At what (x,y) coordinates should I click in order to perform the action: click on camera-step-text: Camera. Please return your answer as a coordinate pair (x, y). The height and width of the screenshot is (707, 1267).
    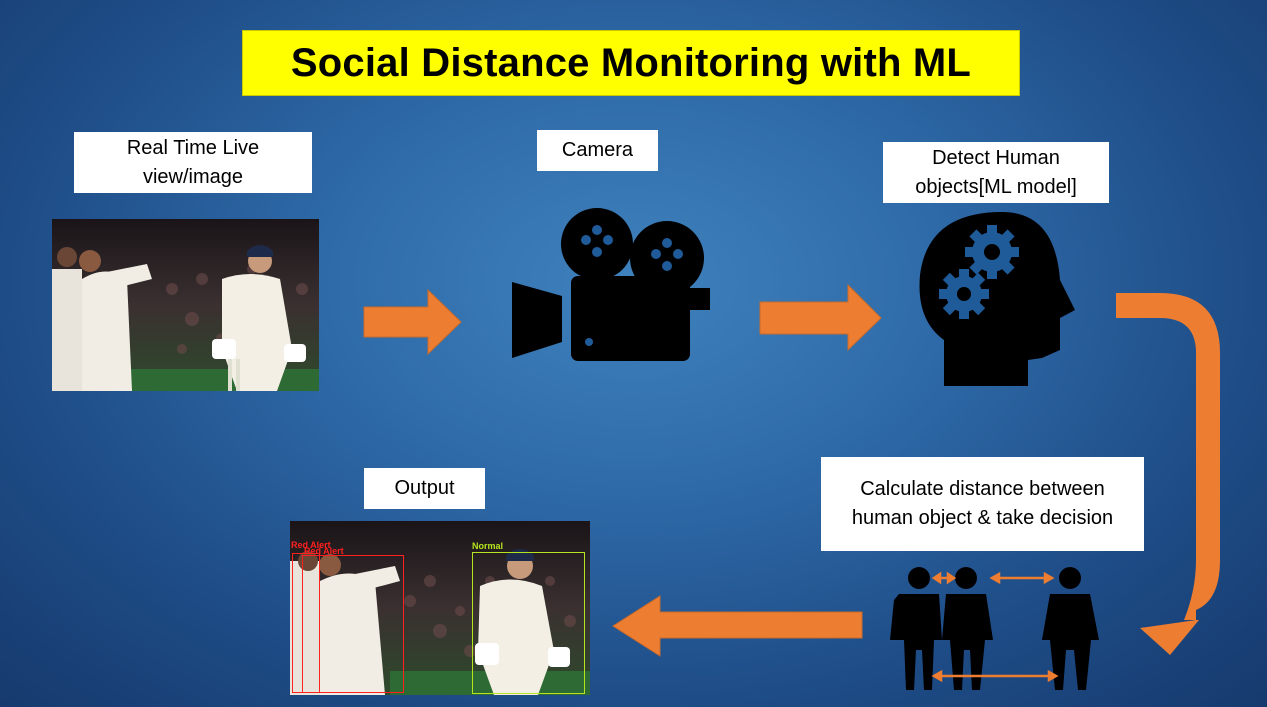
    Looking at the image, I should click on (597, 150).